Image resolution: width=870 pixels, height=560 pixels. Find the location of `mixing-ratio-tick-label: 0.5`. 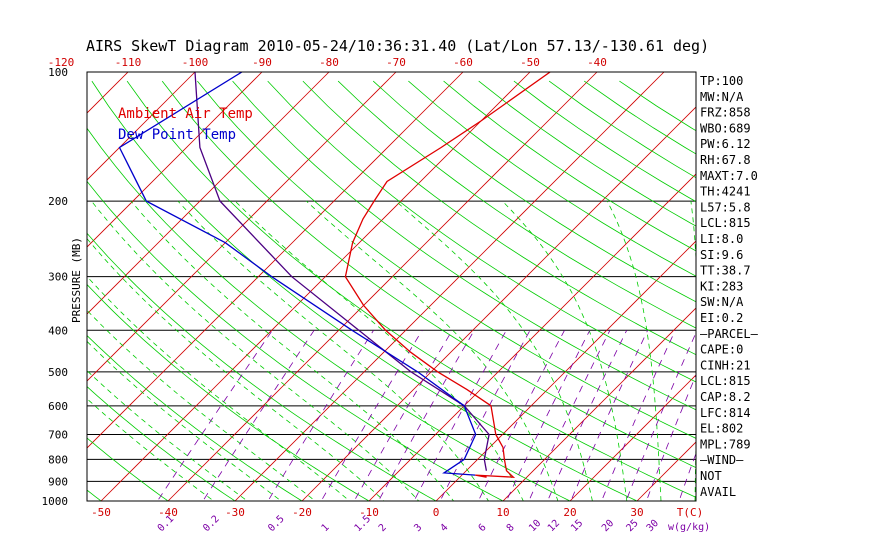

mixing-ratio-tick-label: 0.5 is located at coordinates (276, 524).